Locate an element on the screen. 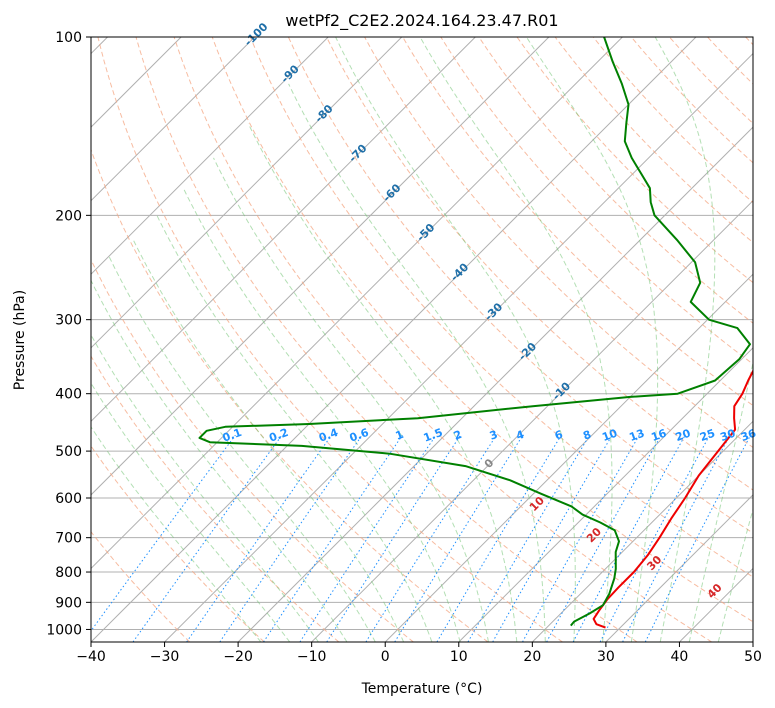 This screenshot has width=775, height=708. y-tick-label: 200 is located at coordinates (68, 216).